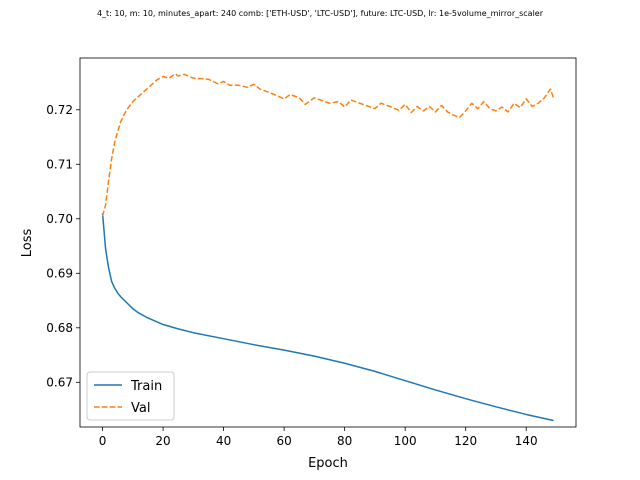 This screenshot has height=480, width=640. Describe the element at coordinates (63, 246) in the screenshot. I see `y-axis: 0.67 0.68 0.69 0.70 0.71 0.72` at that location.